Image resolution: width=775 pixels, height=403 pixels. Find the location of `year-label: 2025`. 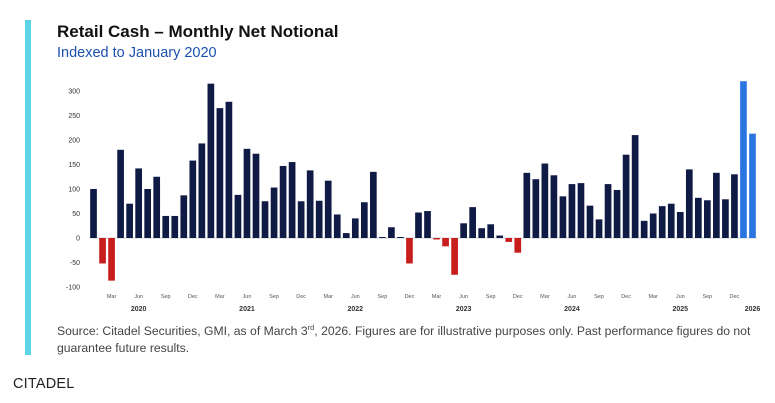

year-label: 2025 is located at coordinates (680, 309).